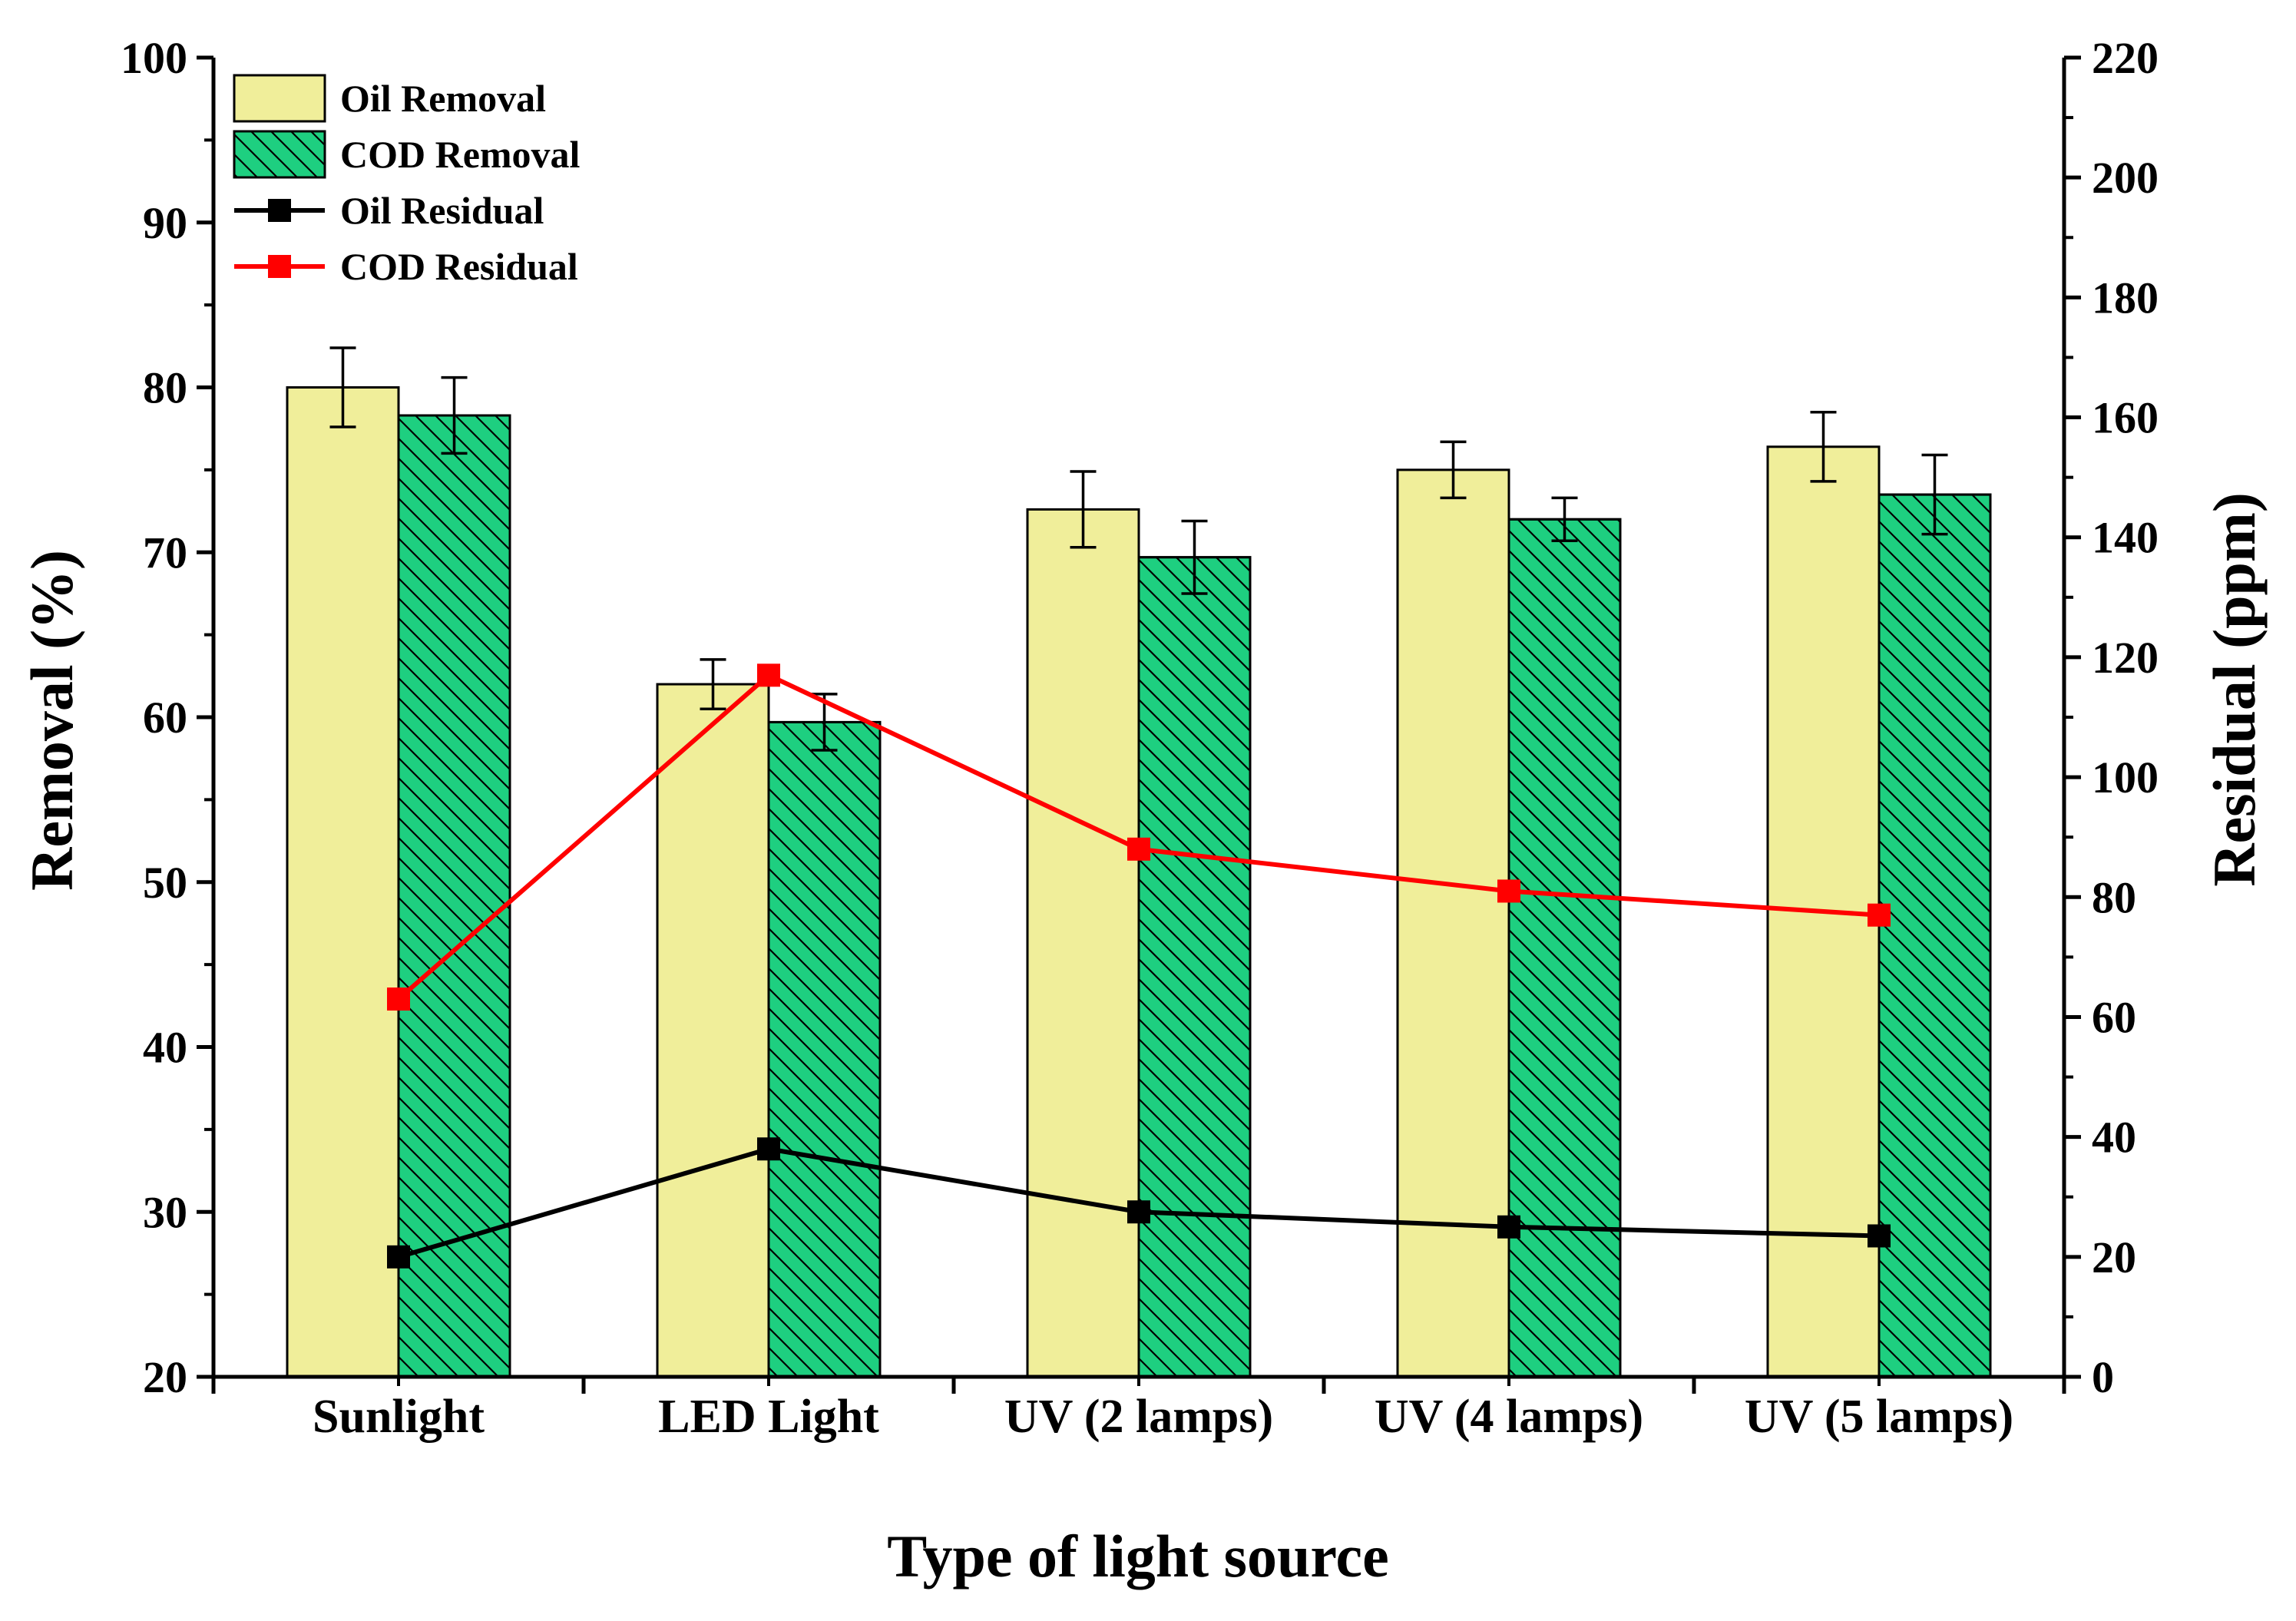  What do you see at coordinates (399, 1417) in the screenshot?
I see `x-tick-label: Sunlight` at bounding box center [399, 1417].